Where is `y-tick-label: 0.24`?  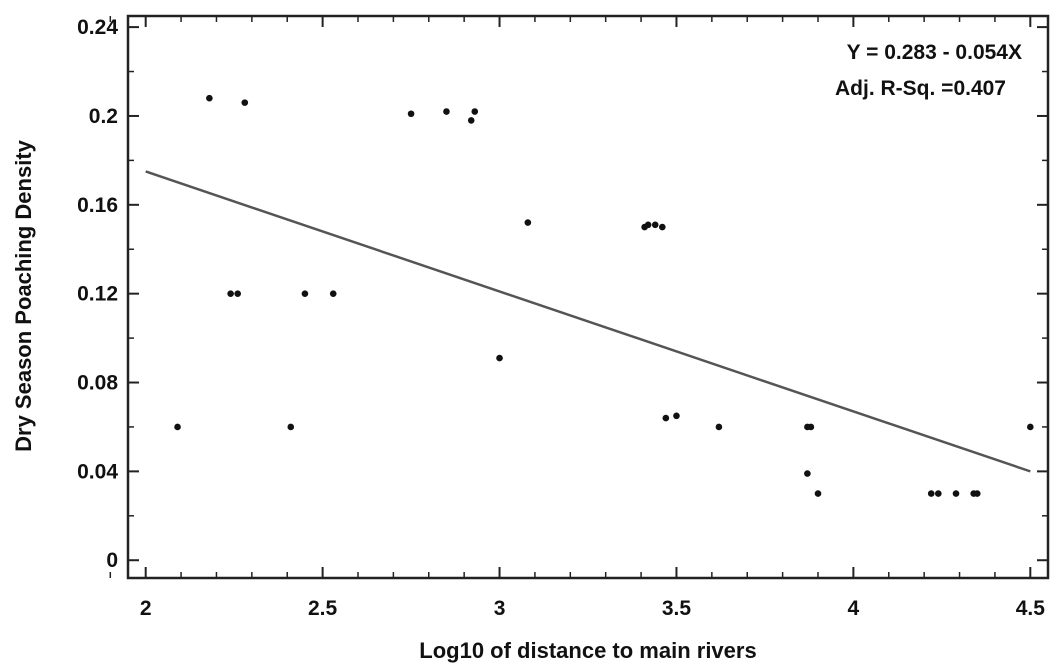
y-tick-label: 0.24 is located at coordinates (97, 27).